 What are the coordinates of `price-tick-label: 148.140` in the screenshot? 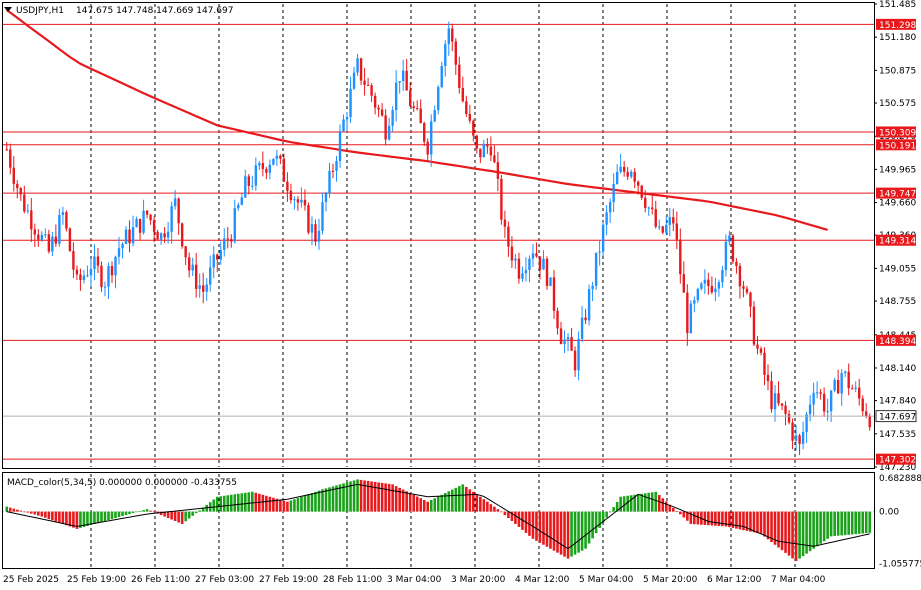 It's located at (897, 369).